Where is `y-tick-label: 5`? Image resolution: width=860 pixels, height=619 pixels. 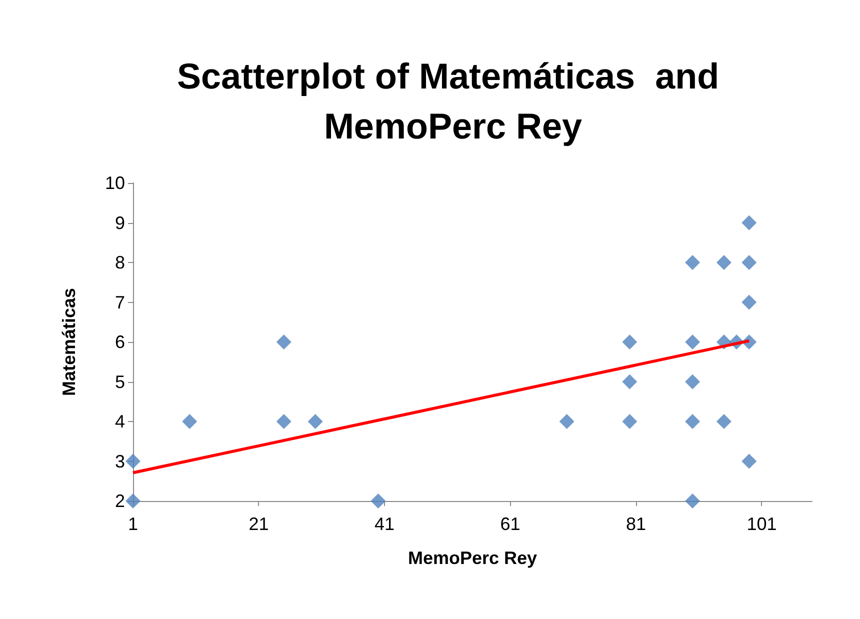
y-tick-label: 5 is located at coordinates (119, 382).